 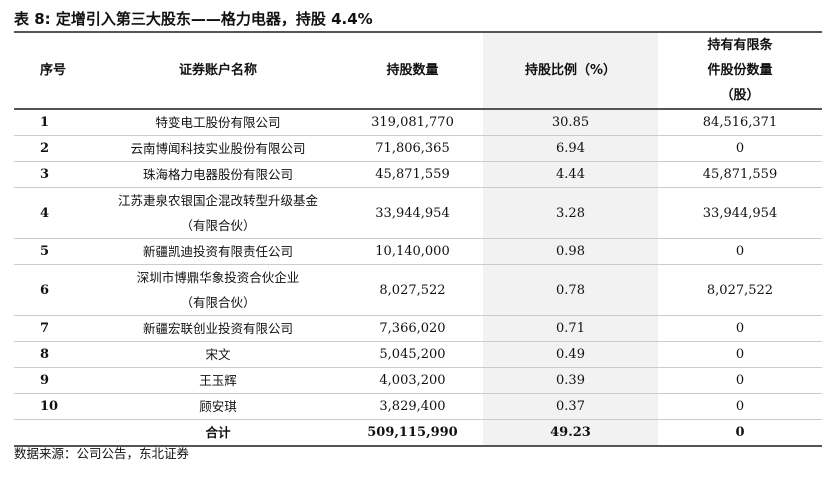 I want to click on row-seq: 4, so click(x=54, y=213).